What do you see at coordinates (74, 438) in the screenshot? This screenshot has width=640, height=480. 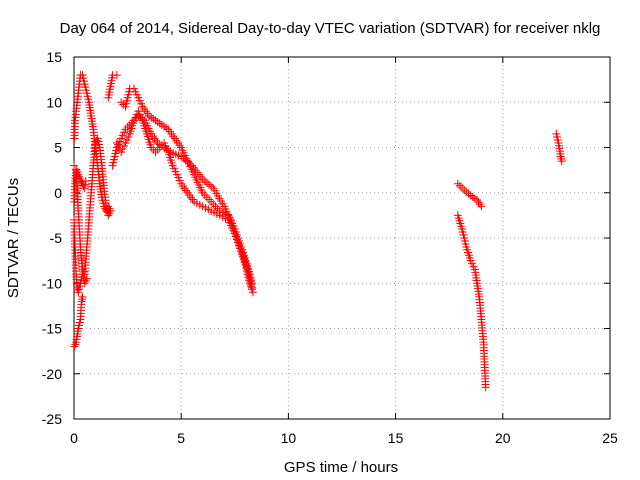 I see `x-tick-label: 0` at bounding box center [74, 438].